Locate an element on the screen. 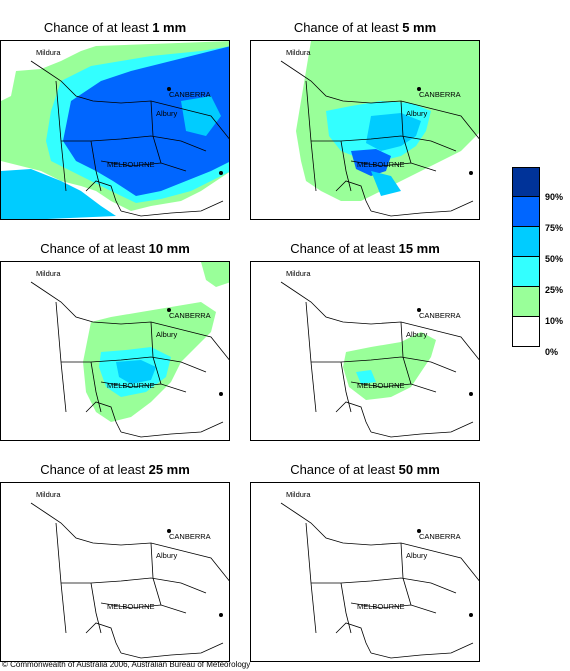 The height and width of the screenshot is (671, 570). map-panel-1mm: Mildura CANBERRA Albury MELBOURNE is located at coordinates (115, 130).